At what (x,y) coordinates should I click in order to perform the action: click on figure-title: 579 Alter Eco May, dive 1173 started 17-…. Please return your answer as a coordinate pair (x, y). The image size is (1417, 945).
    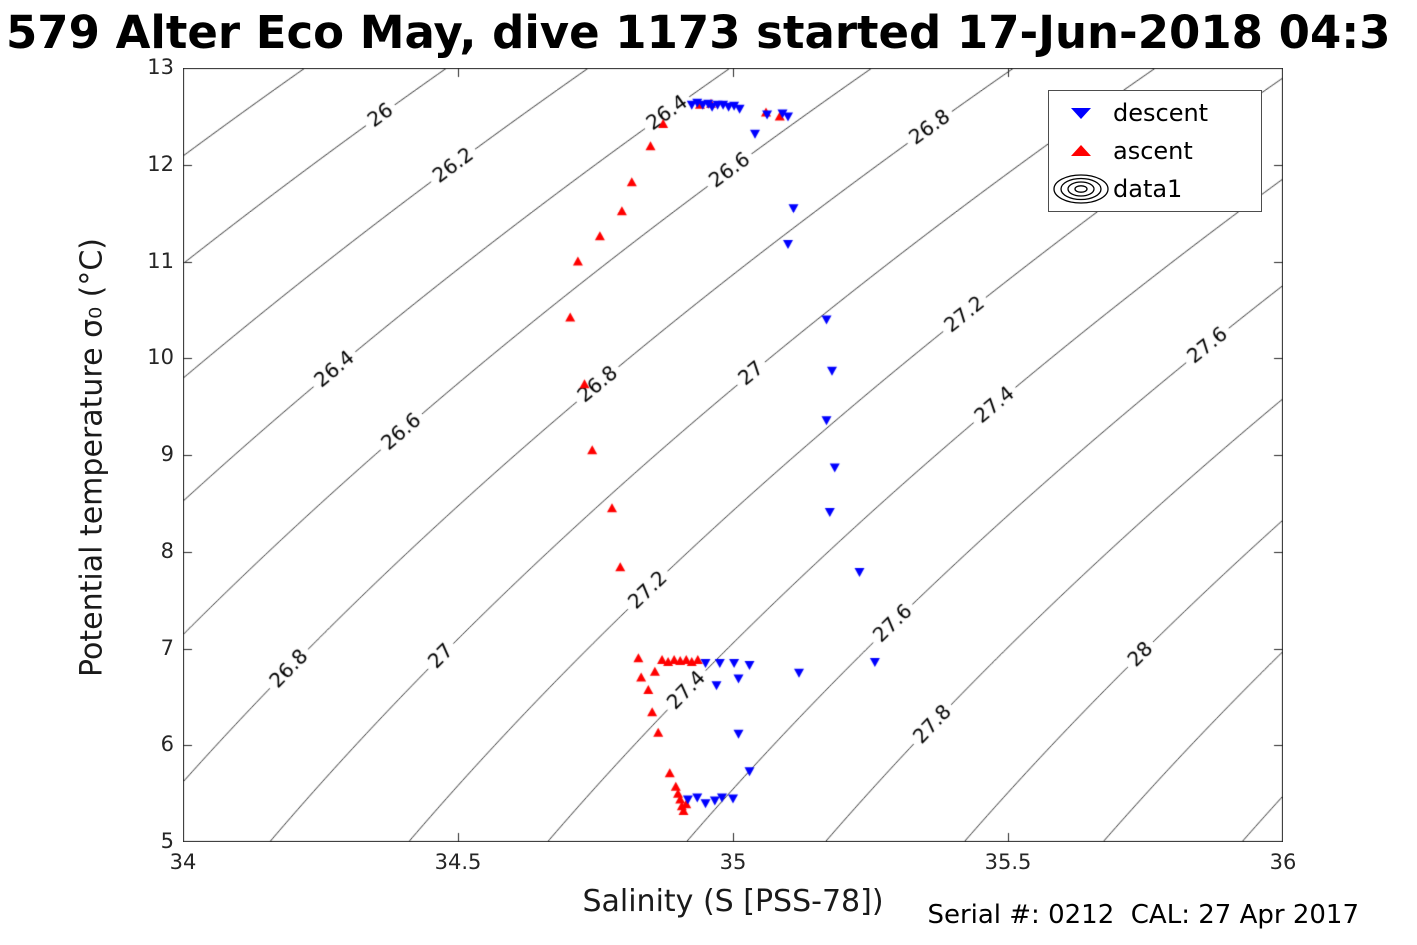
    Looking at the image, I should click on (698, 32).